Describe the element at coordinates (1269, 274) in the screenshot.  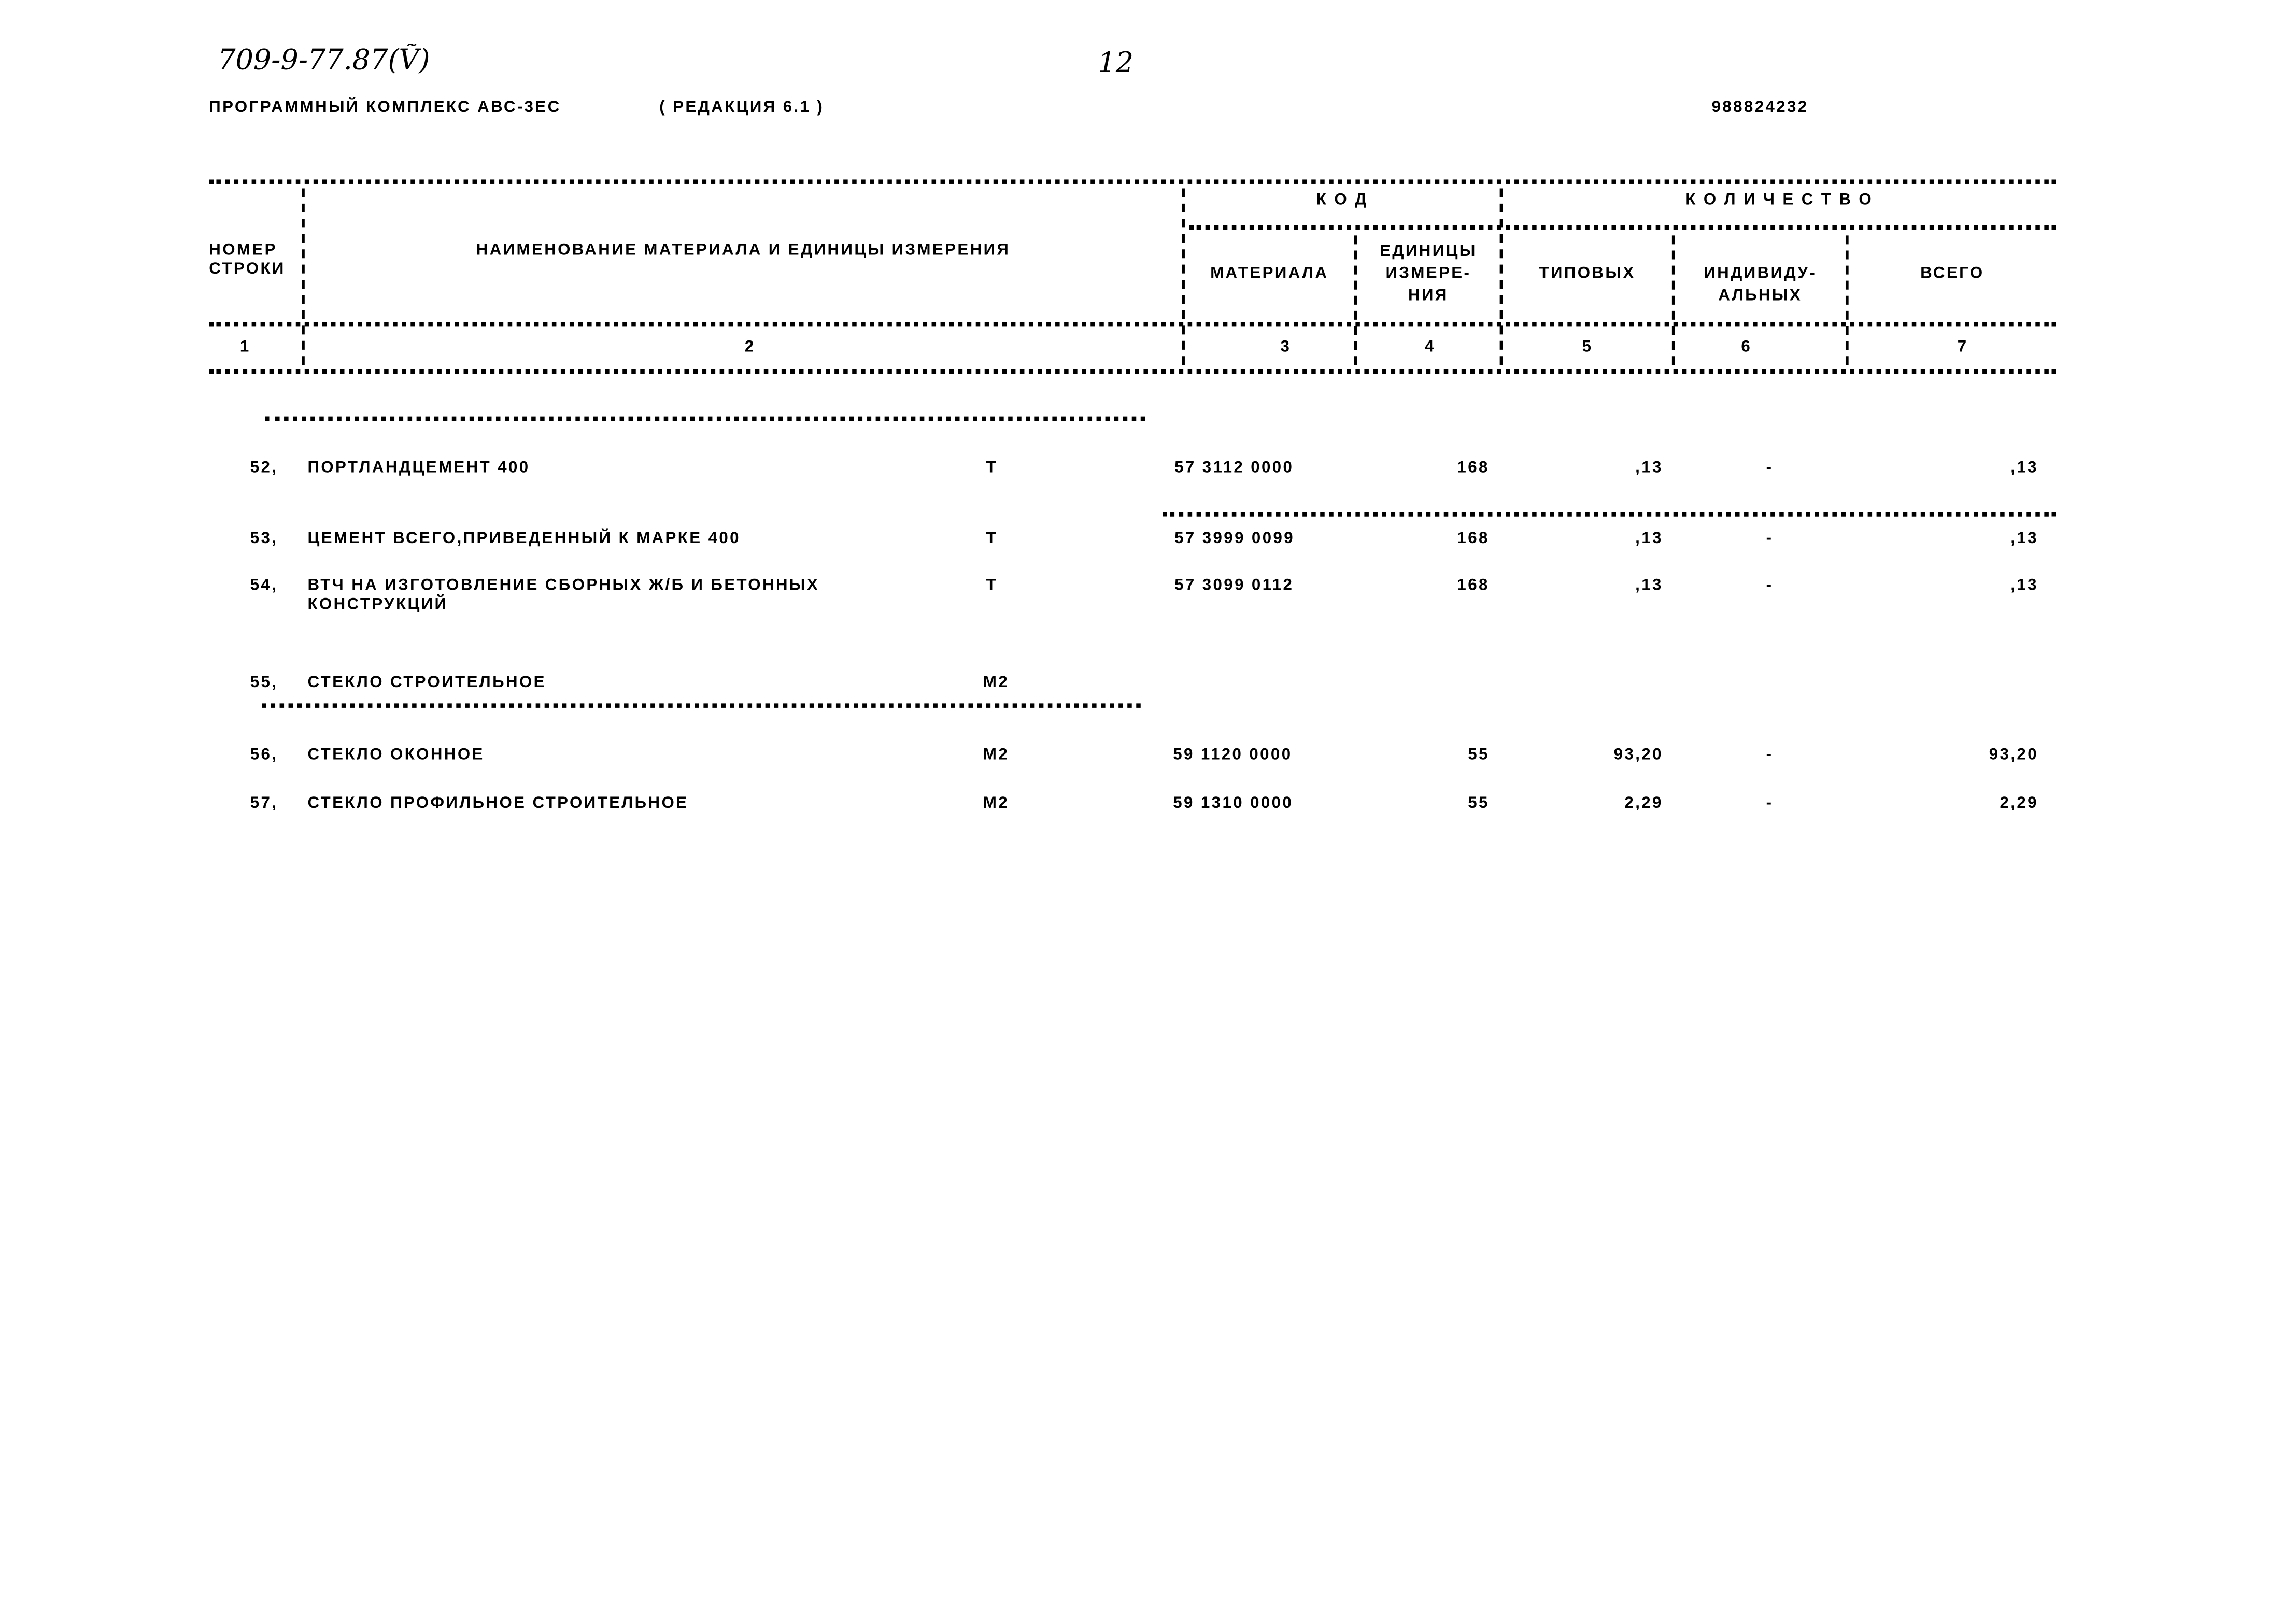
I see `header-material: МАТЕРИАЛА` at that location.